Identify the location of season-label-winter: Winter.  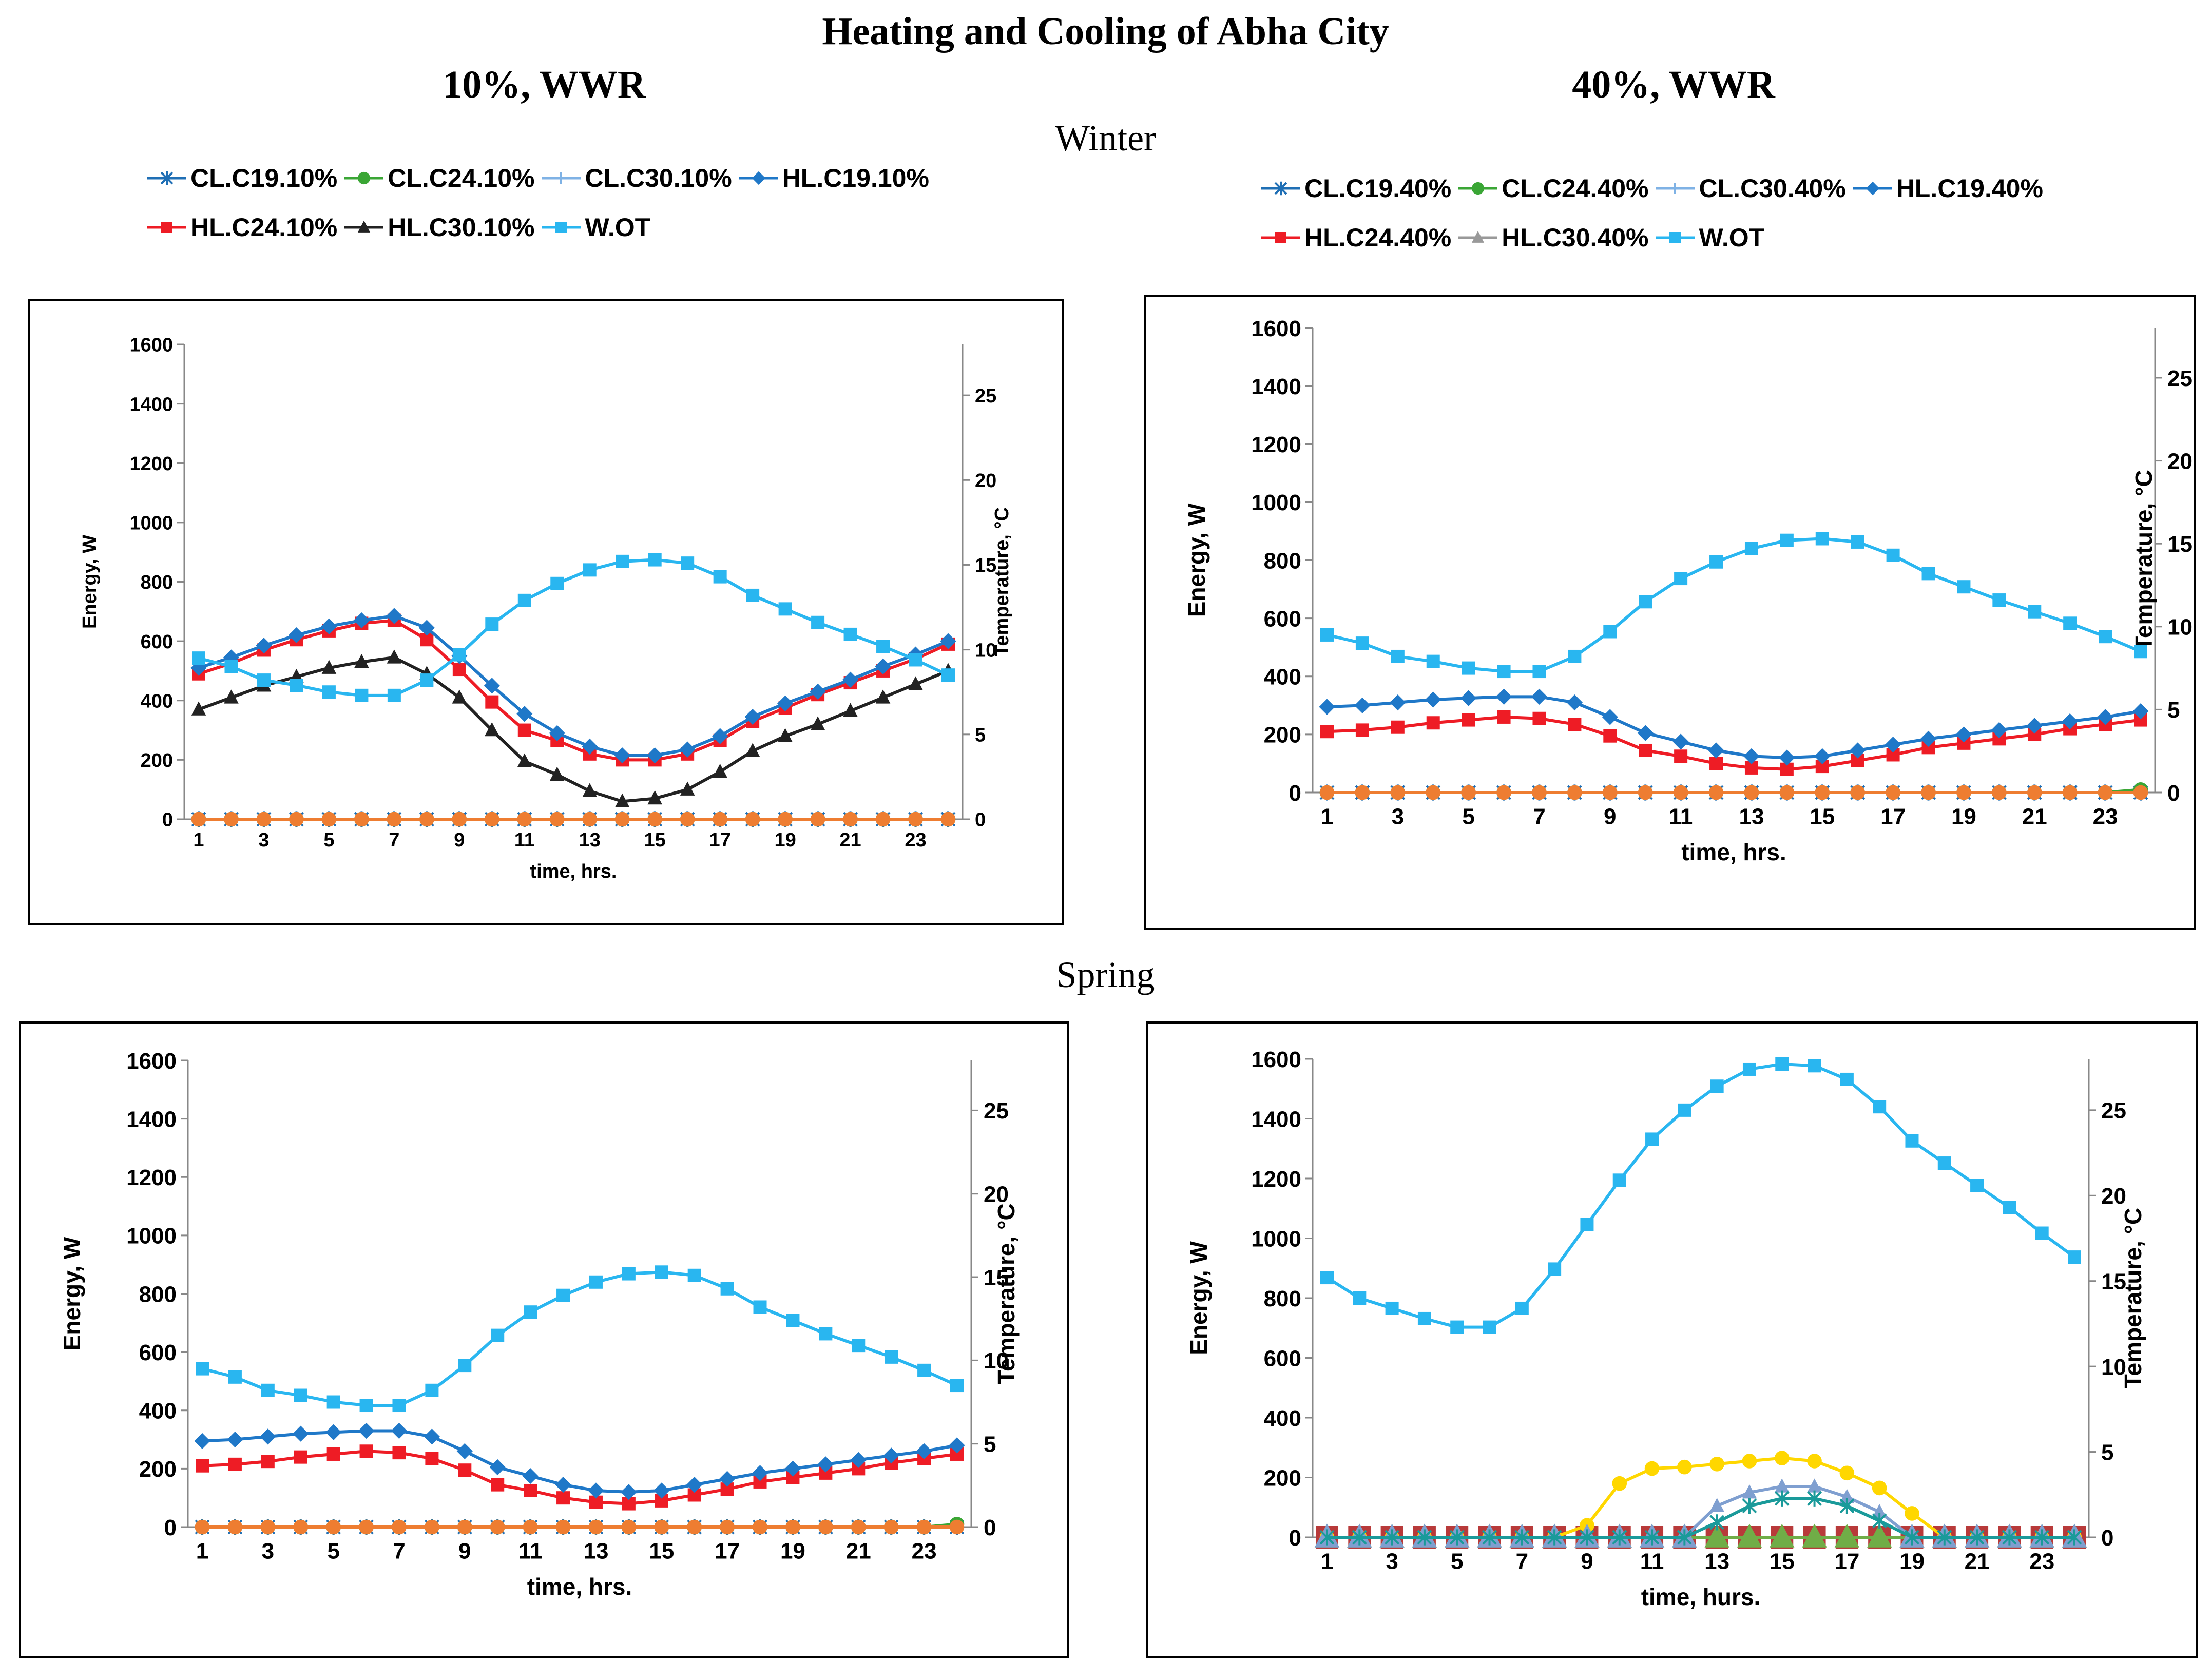
(1105, 139).